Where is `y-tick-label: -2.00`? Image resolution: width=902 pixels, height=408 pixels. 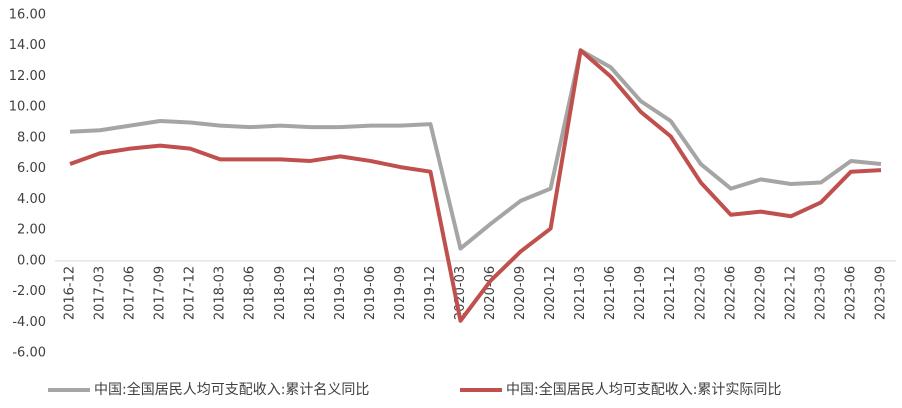
y-tick-label: -2.00 is located at coordinates (29, 291).